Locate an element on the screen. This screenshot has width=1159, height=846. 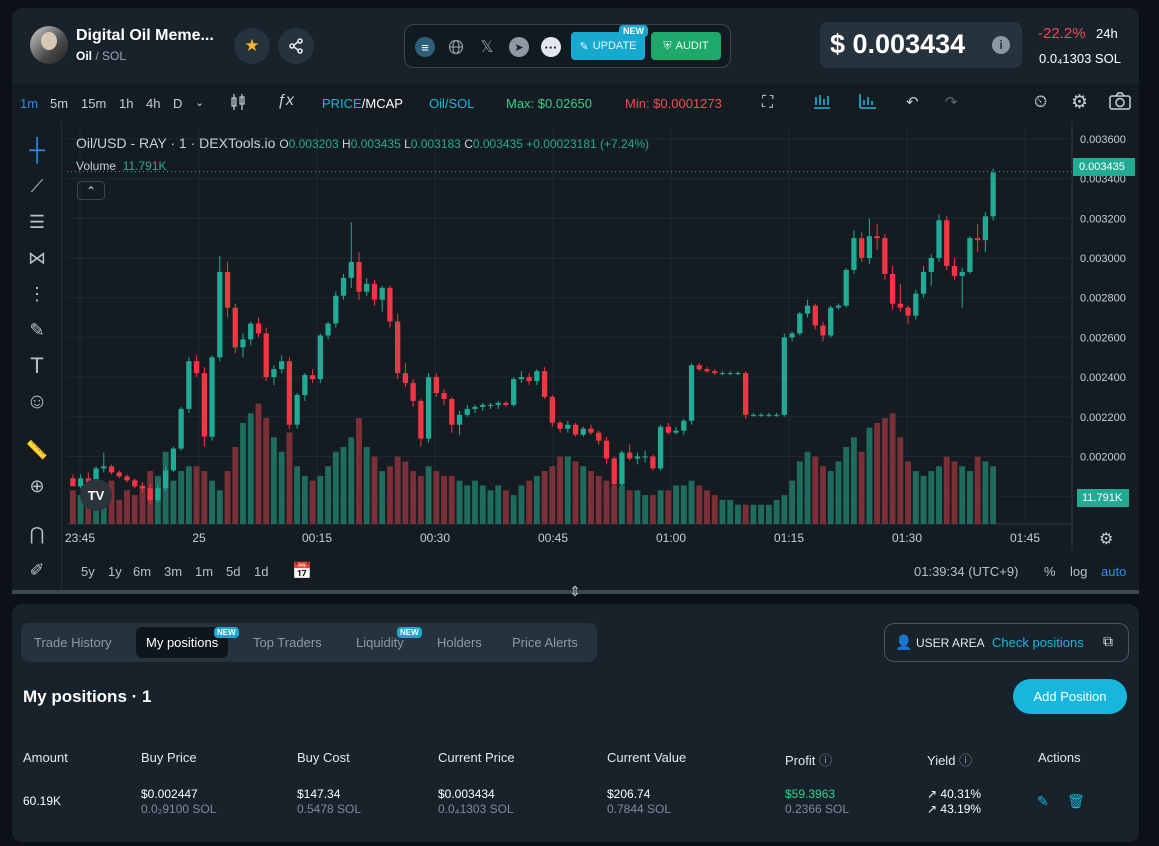
emoji-icon: ☺ is located at coordinates (37, 401).